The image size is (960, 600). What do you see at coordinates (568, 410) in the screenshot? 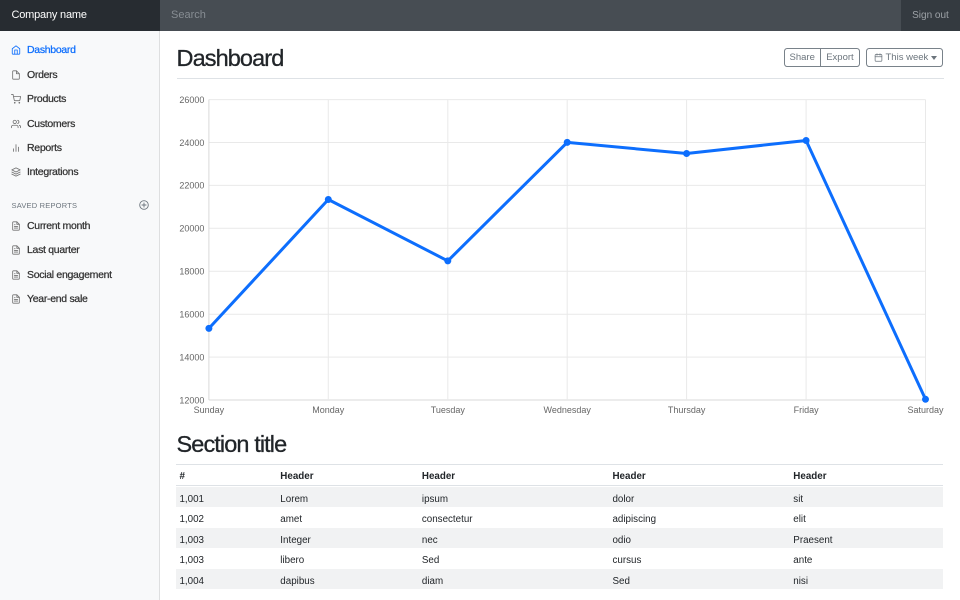
I see `svg-text: Wednesday` at bounding box center [568, 410].